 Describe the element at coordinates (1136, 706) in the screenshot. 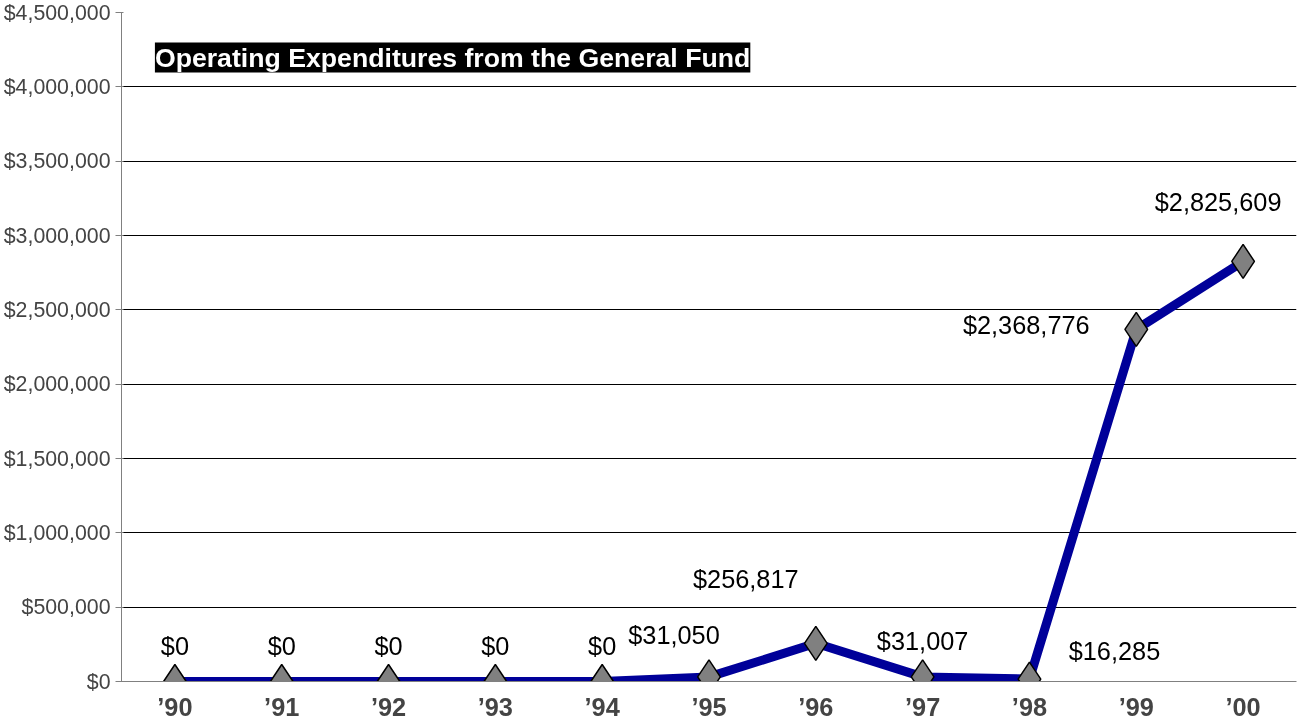

I see `x-tick-label: ’99` at that location.